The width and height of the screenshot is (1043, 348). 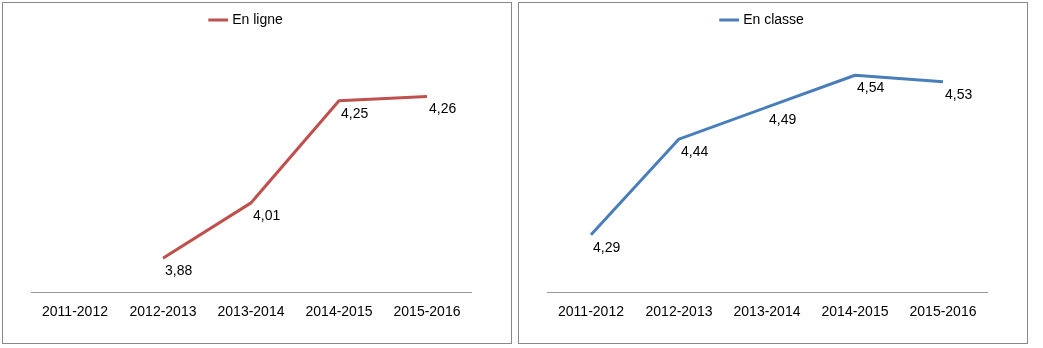 I want to click on data-label: 4,53, so click(x=959, y=93).